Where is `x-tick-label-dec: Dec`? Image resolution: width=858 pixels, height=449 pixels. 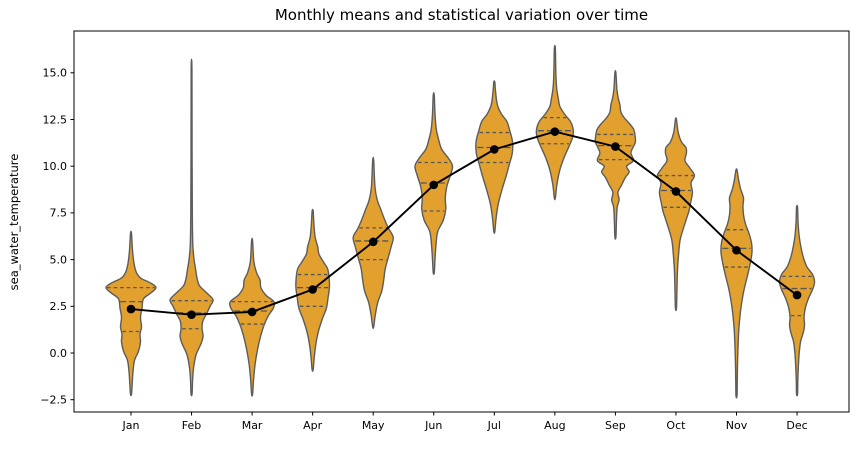 x-tick-label-dec: Dec is located at coordinates (796, 425).